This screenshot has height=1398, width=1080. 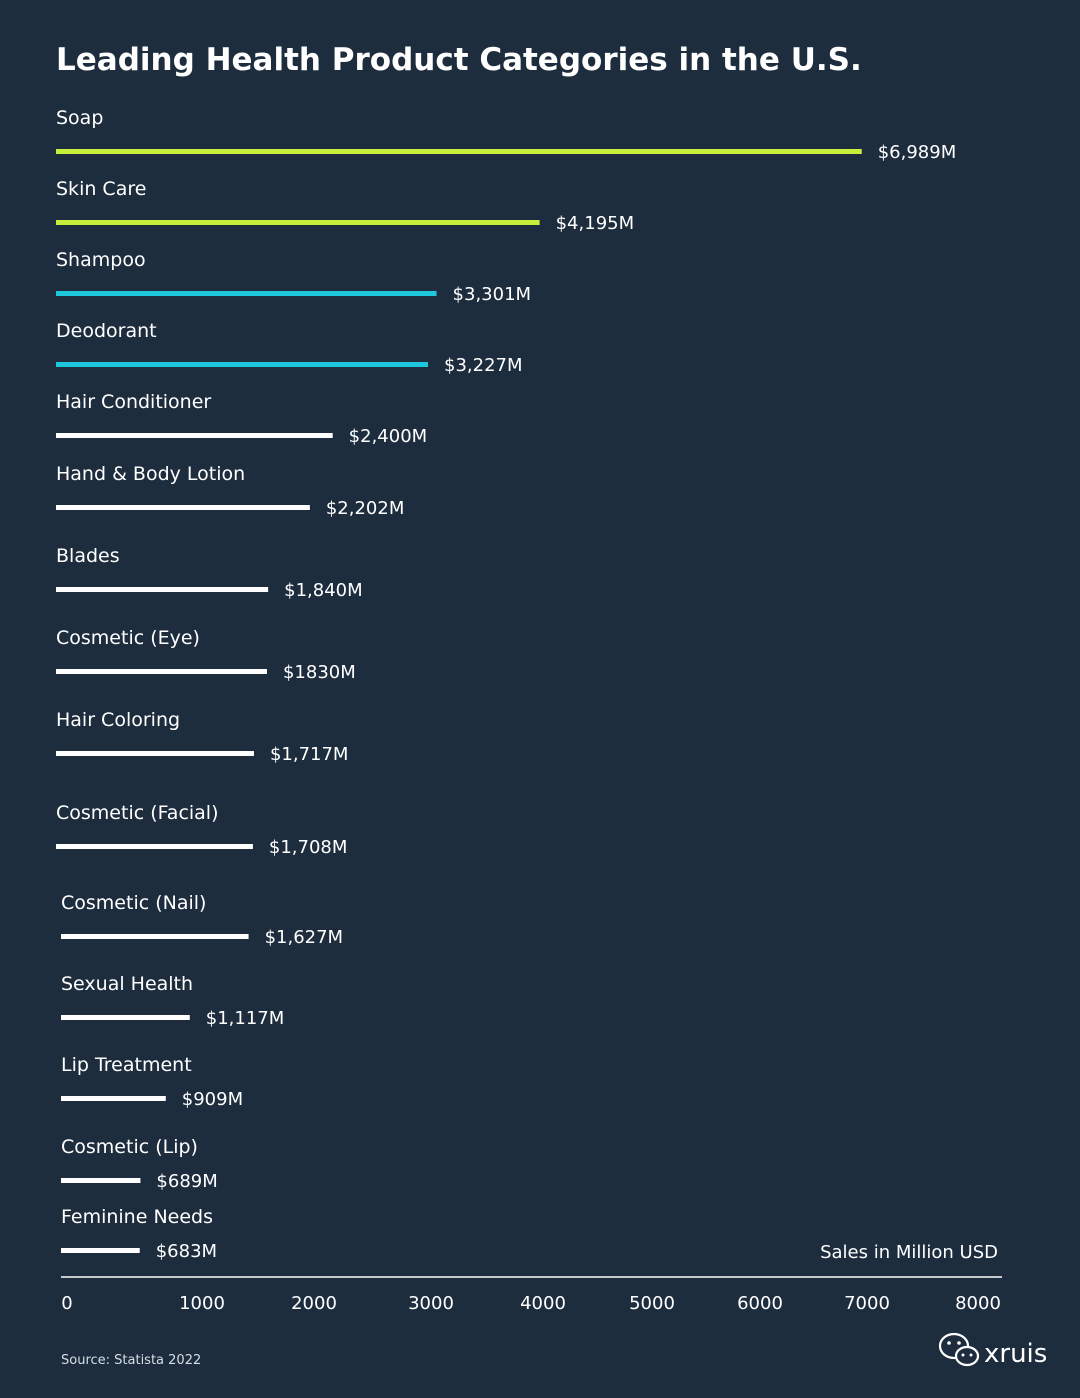 I want to click on value-label: $1,627M, so click(x=304, y=937).